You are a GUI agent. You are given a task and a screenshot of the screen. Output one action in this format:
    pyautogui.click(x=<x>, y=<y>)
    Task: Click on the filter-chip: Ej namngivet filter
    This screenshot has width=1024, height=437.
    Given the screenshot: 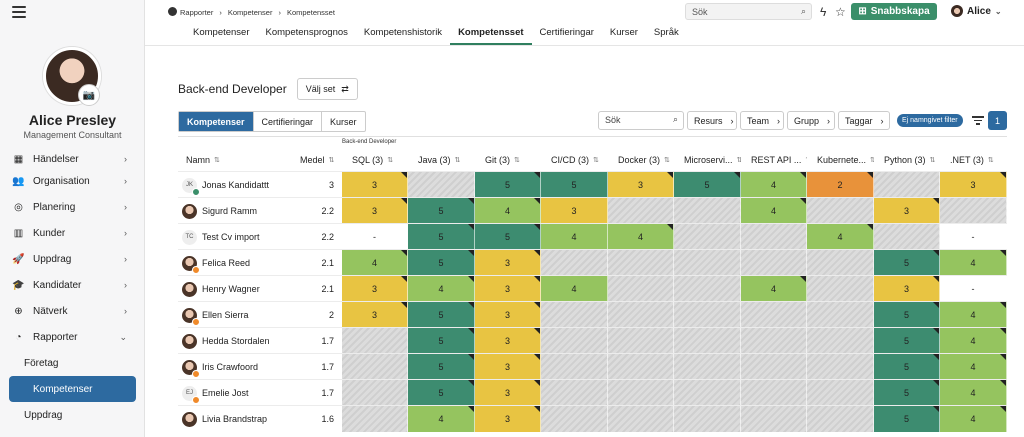 What is the action you would take?
    pyautogui.click(x=930, y=120)
    